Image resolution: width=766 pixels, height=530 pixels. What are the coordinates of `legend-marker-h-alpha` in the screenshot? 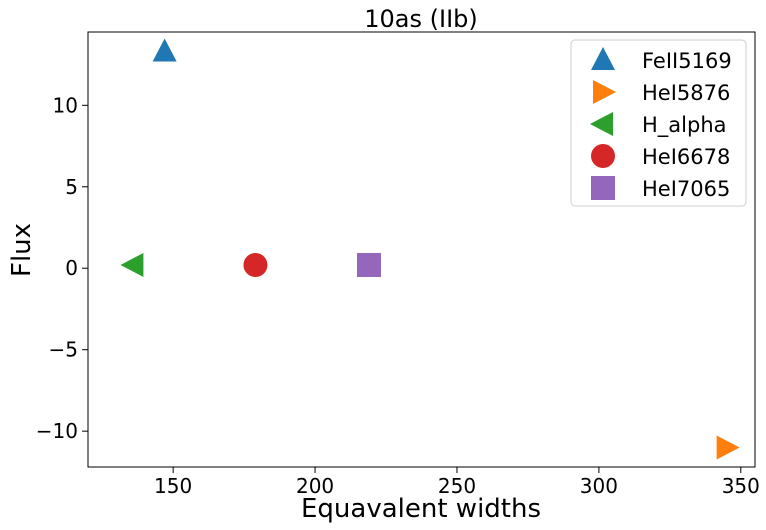 It's located at (601, 124).